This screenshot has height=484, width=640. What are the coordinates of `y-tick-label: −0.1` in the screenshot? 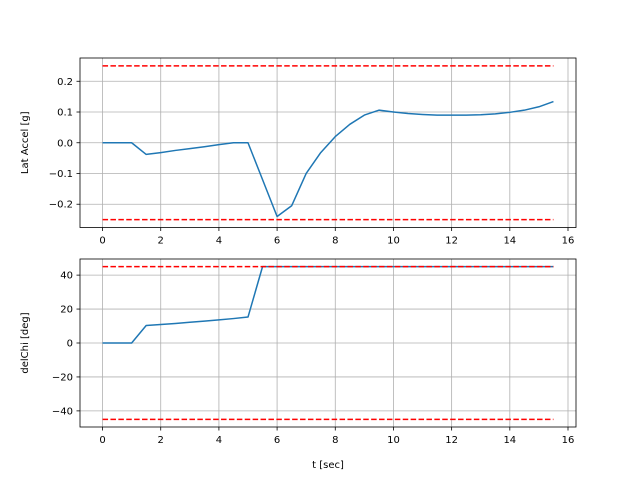 It's located at (61, 174).